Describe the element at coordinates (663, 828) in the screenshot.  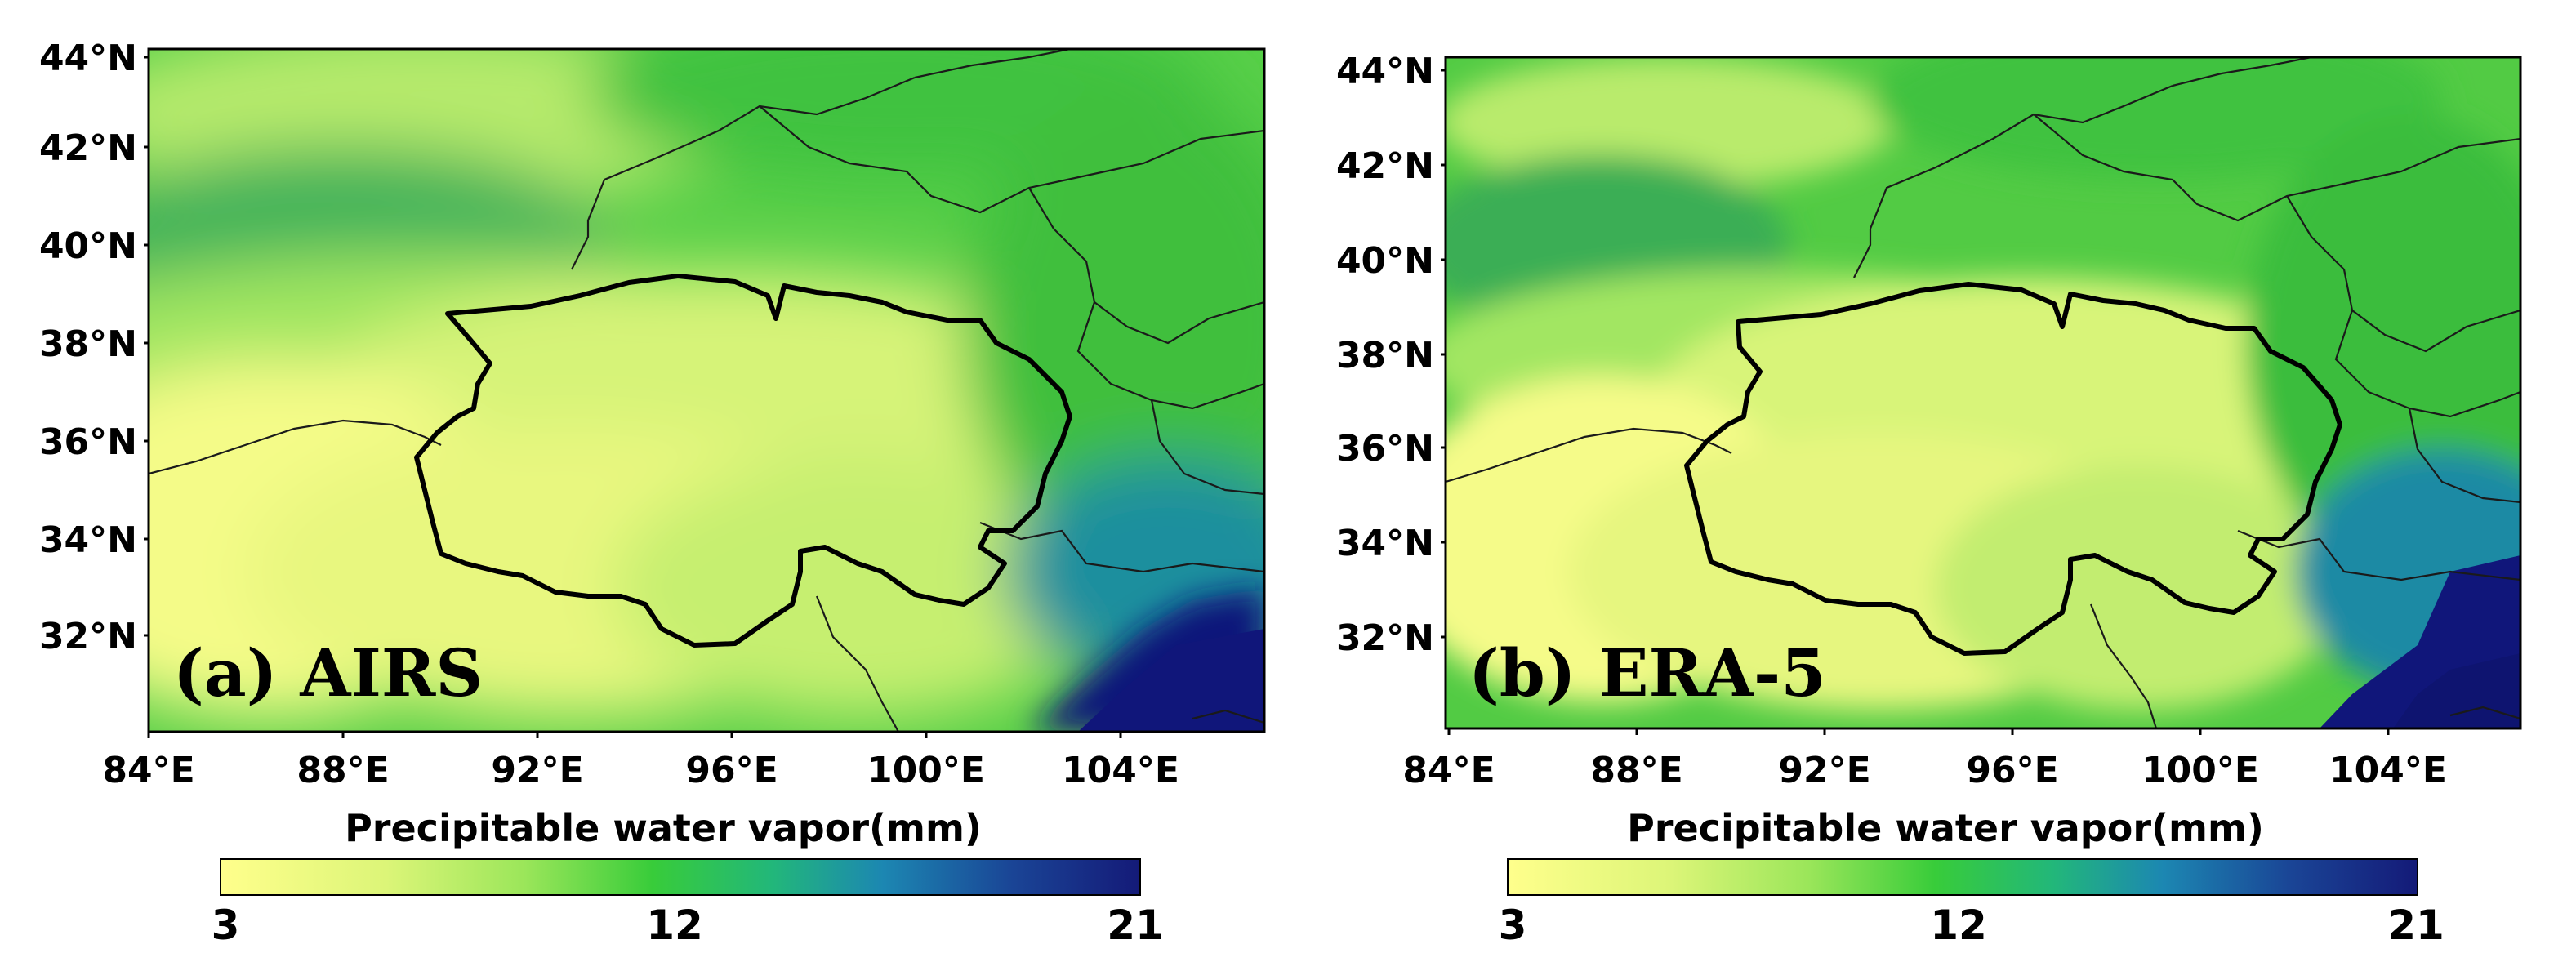
I see `colorbar-label-airs: Precipitable water vapor(mm)` at that location.